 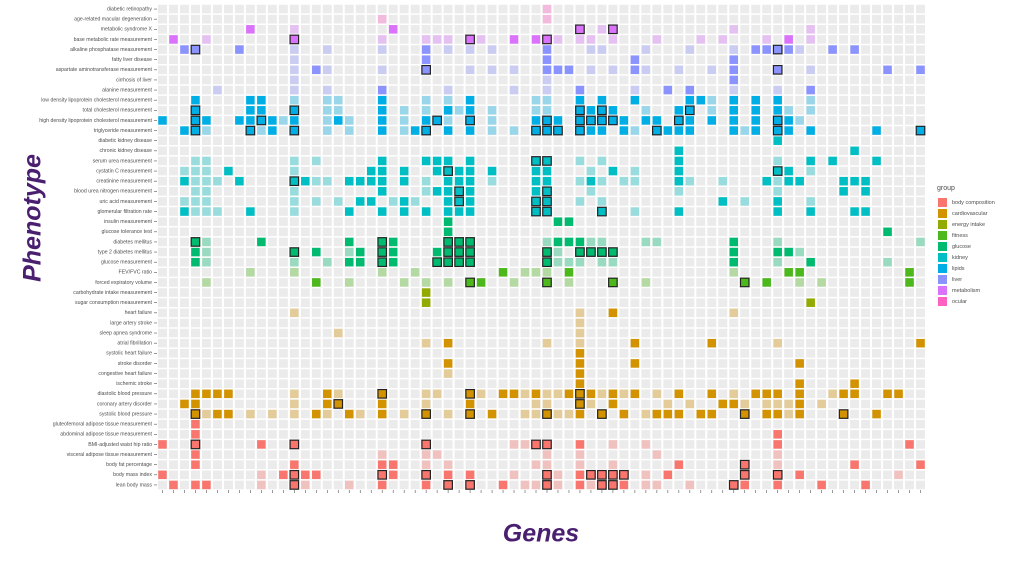 I want to click on y-tick-label: insulin measurement, so click(x=128, y=222).